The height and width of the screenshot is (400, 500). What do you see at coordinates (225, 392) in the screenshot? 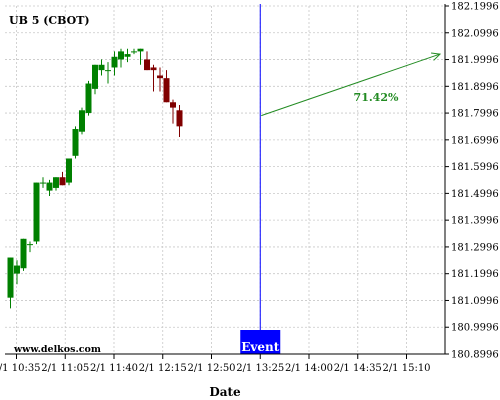
I see `x-axis-label: Date` at bounding box center [225, 392].